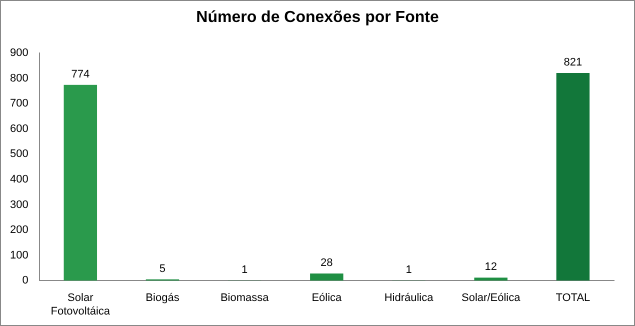  Describe the element at coordinates (19, 179) in the screenshot. I see `y-tick-label: 400` at that location.